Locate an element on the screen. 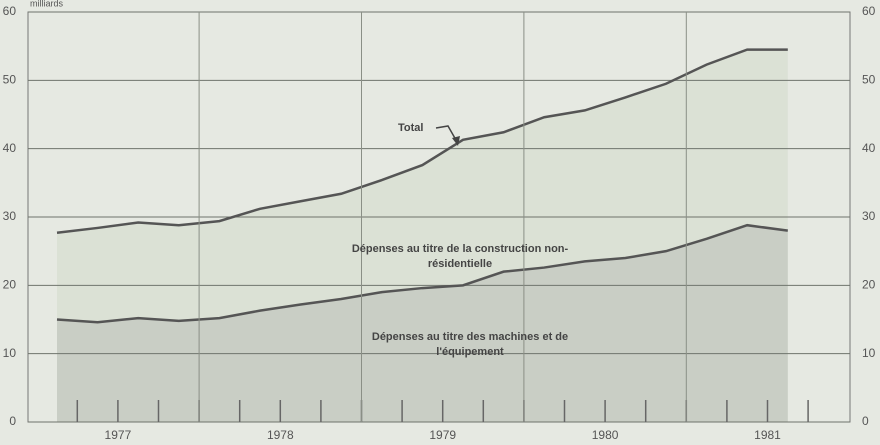 This screenshot has width=880, height=445. y-tick-label: 0 is located at coordinates (12, 421).